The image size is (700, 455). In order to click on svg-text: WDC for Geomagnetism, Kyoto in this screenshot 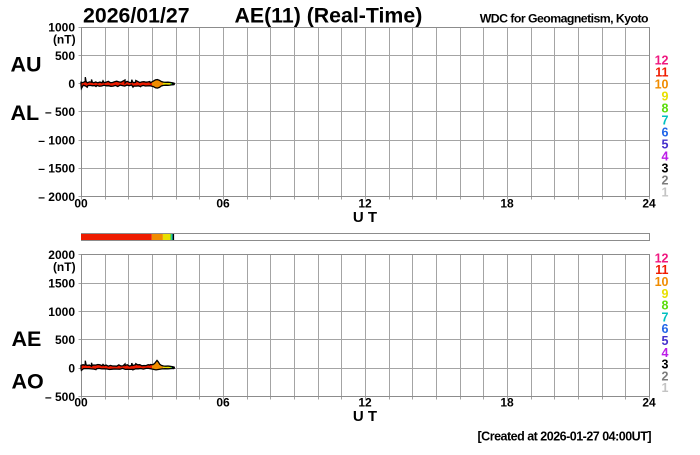, I will do `click(564, 18)`.